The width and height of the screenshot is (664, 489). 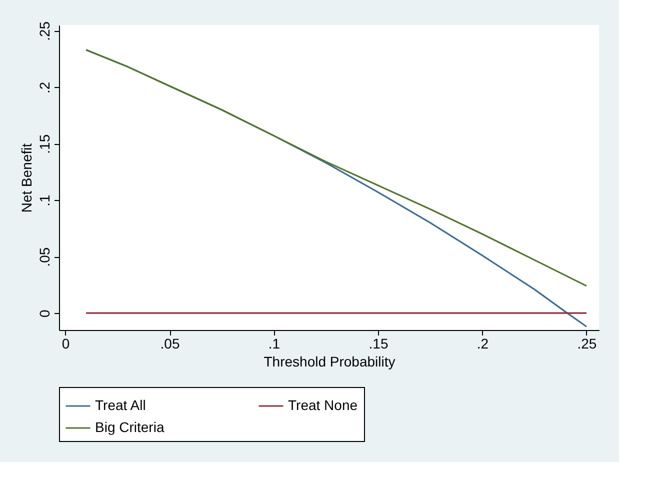 I want to click on x-tick-label: .05, so click(x=170, y=344).